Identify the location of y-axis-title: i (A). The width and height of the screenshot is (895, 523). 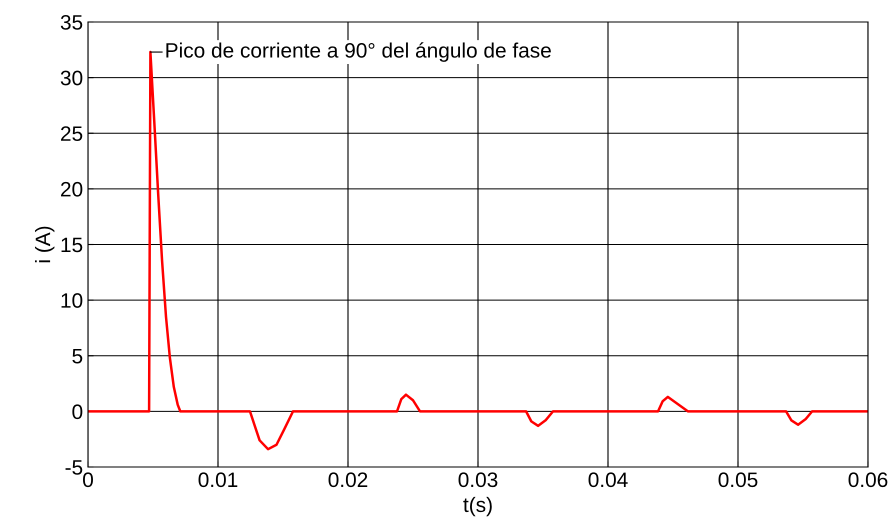
(44, 244).